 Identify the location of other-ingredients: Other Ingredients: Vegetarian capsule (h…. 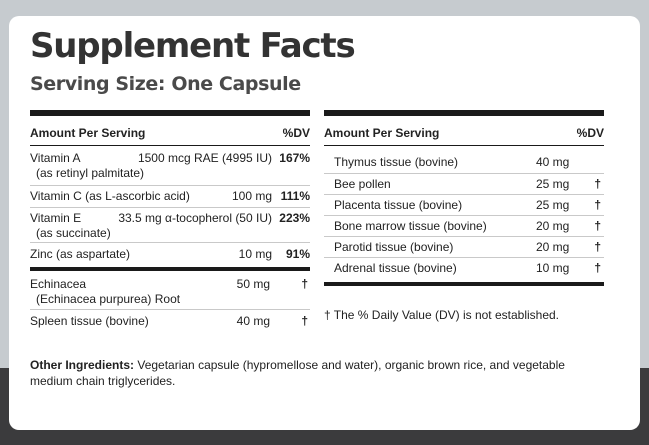
(320, 373).